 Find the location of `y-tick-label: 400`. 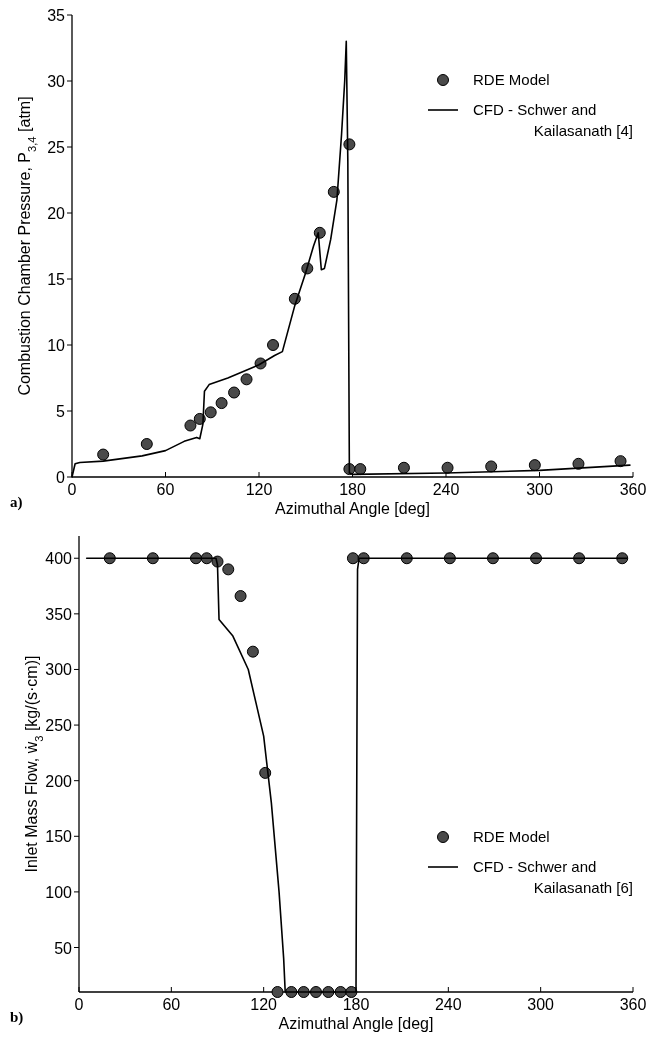

y-tick-label: 400 is located at coordinates (59, 559).